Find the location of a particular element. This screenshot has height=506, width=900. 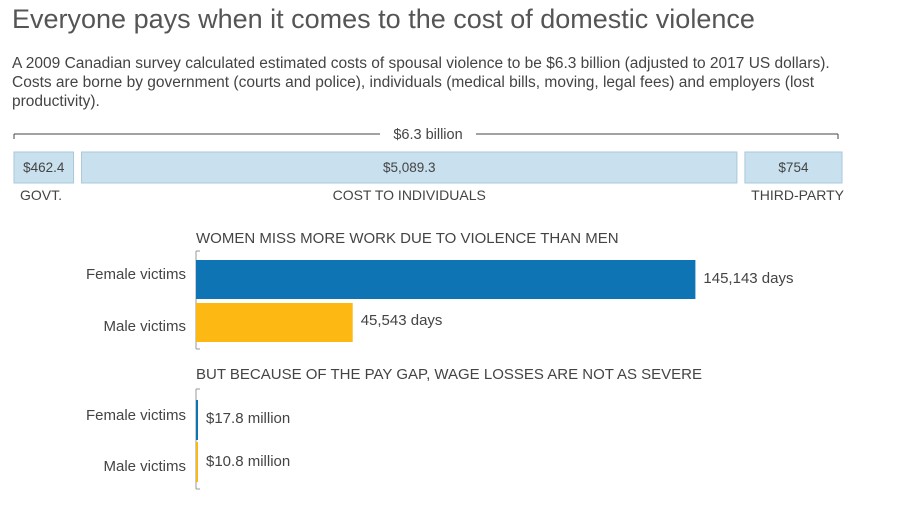

days-chart-bar-female is located at coordinates (446, 279).